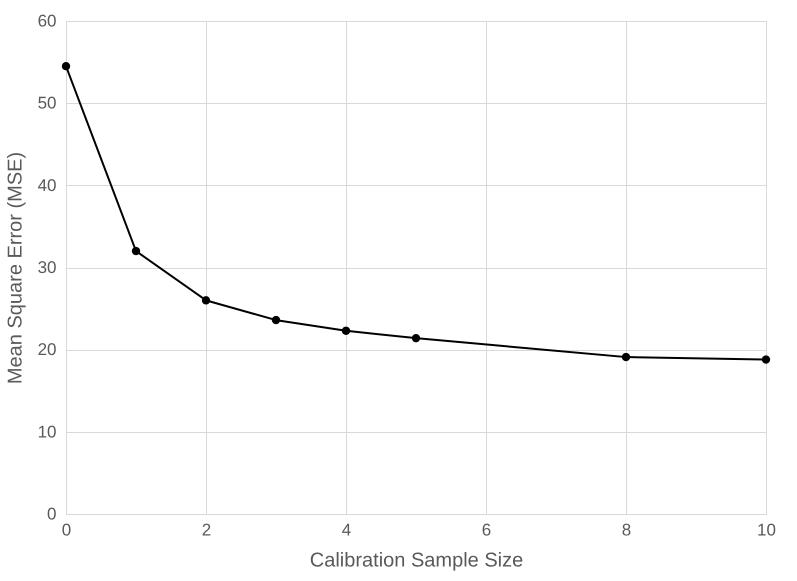 The image size is (797, 581). What do you see at coordinates (67, 530) in the screenshot?
I see `x-tick-label: 0` at bounding box center [67, 530].